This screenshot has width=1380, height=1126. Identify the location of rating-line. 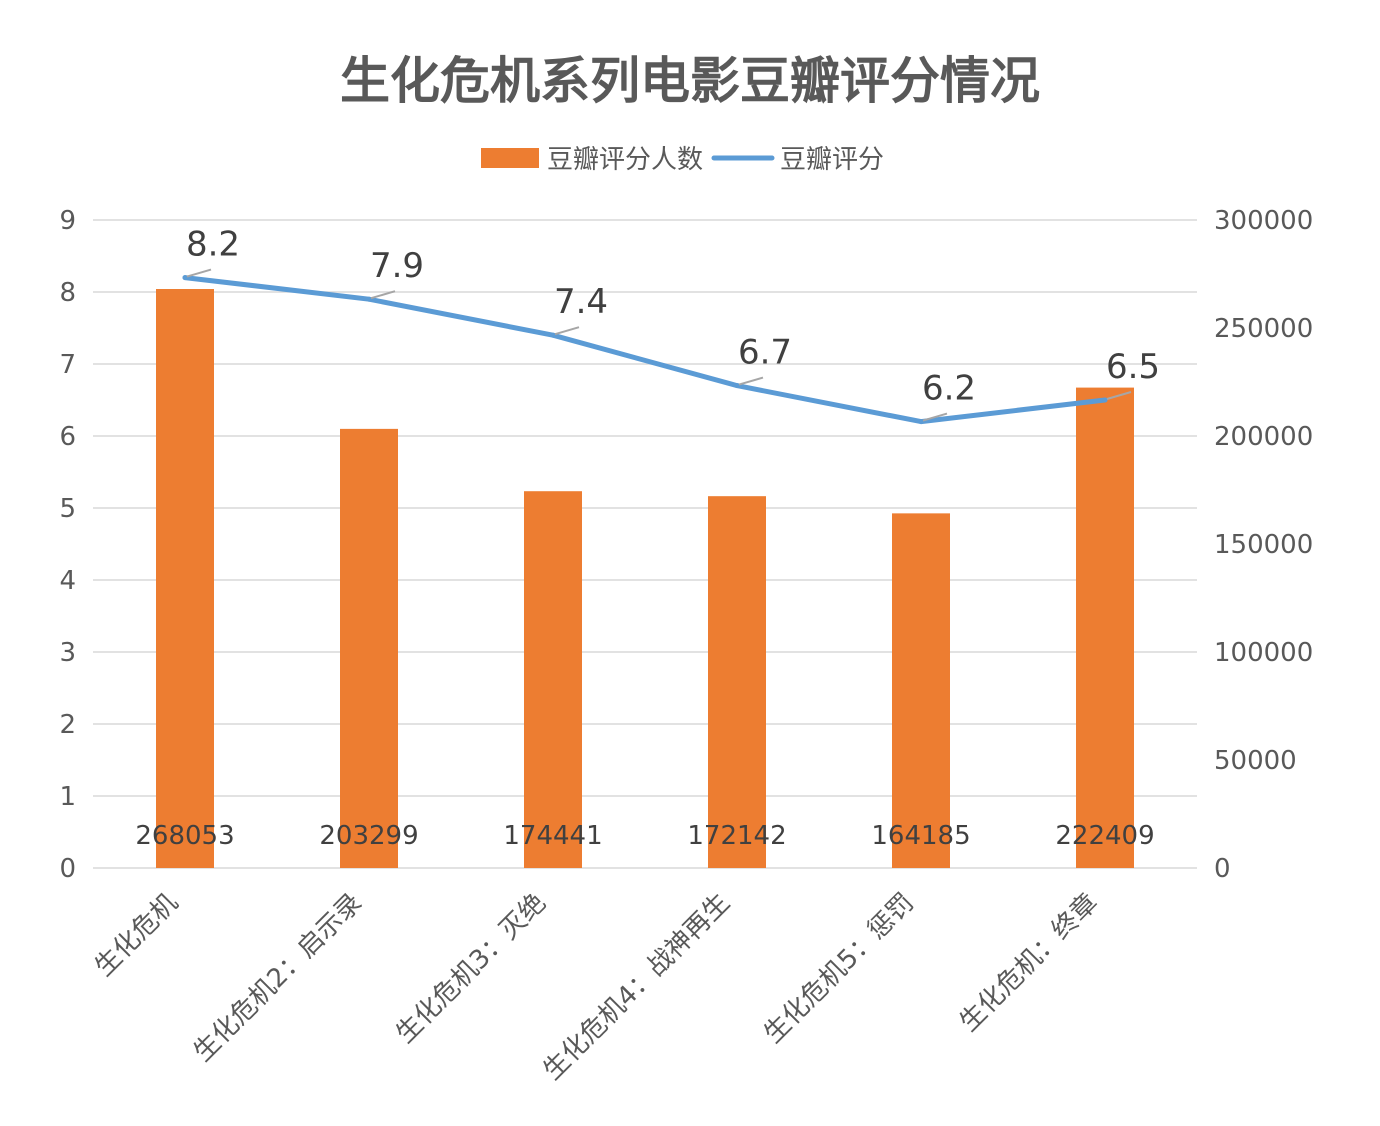
(645, 350).